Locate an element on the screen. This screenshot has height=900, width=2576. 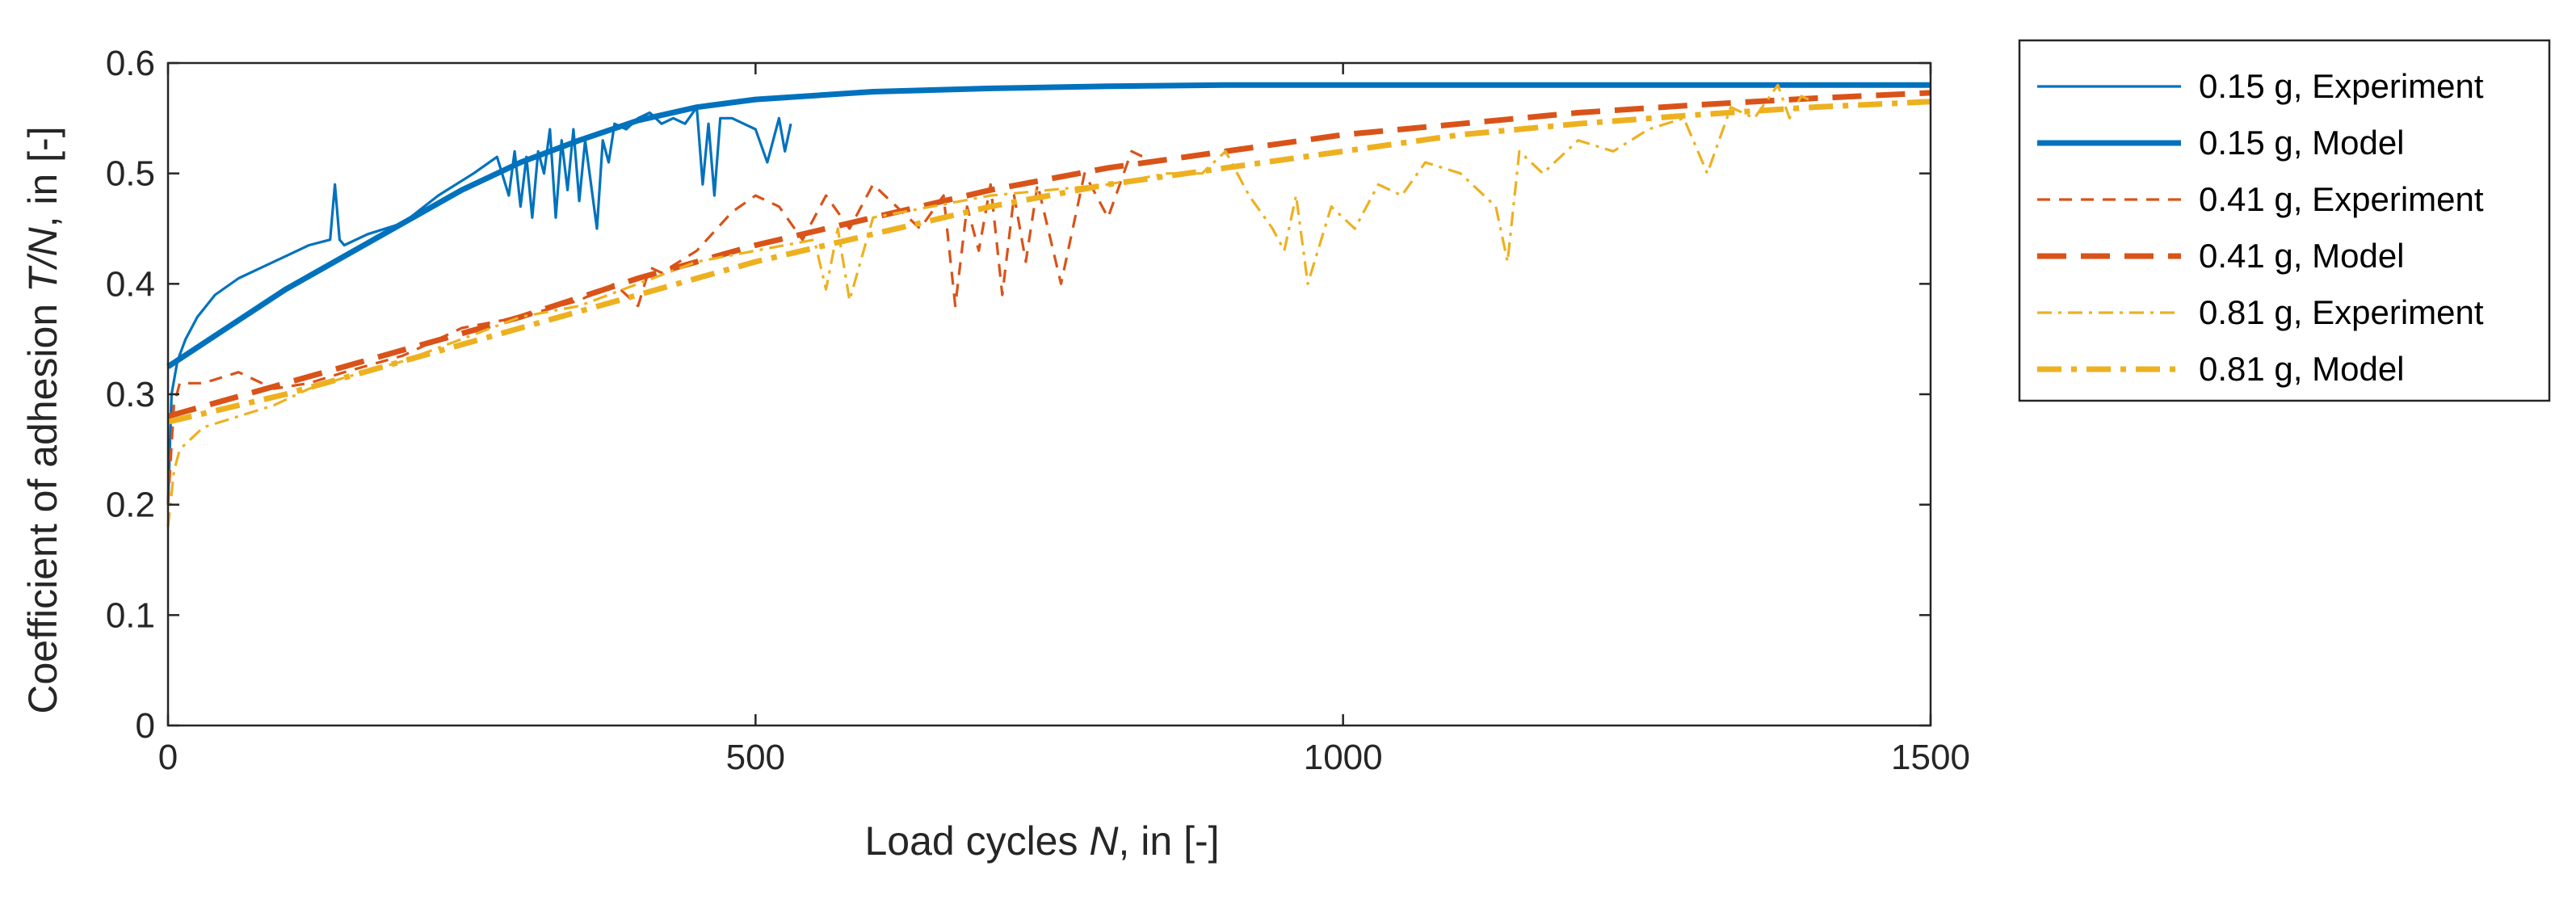
x-axis-title-symbol: N is located at coordinates (1104, 841).